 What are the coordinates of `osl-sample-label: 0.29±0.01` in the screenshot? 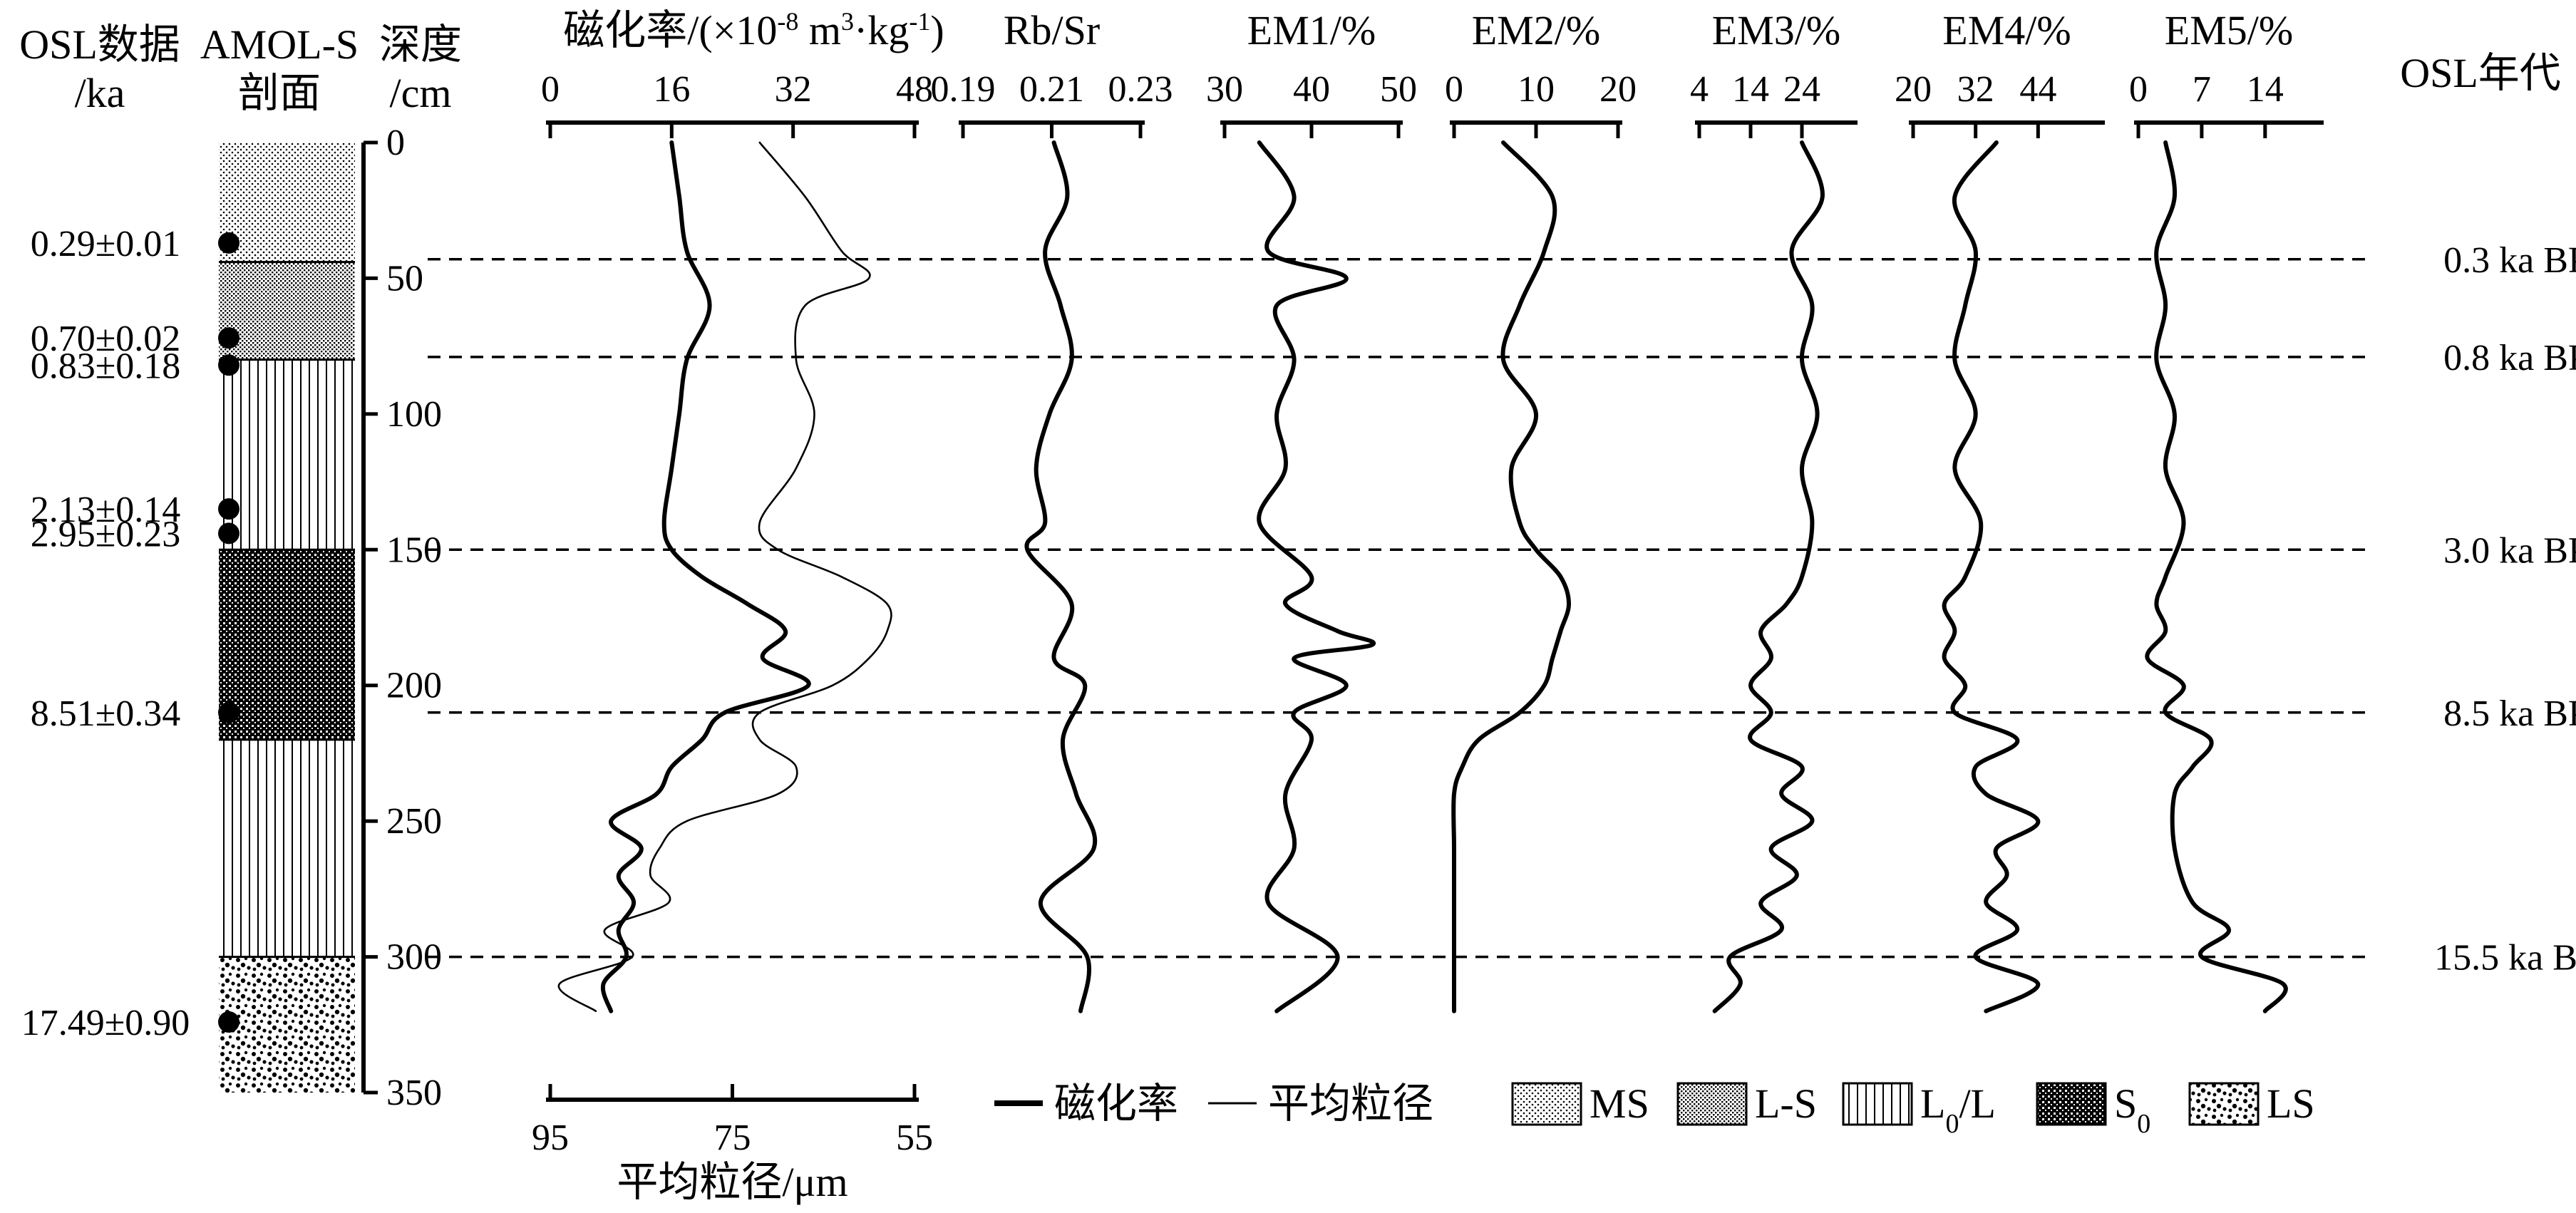 It's located at (106, 244).